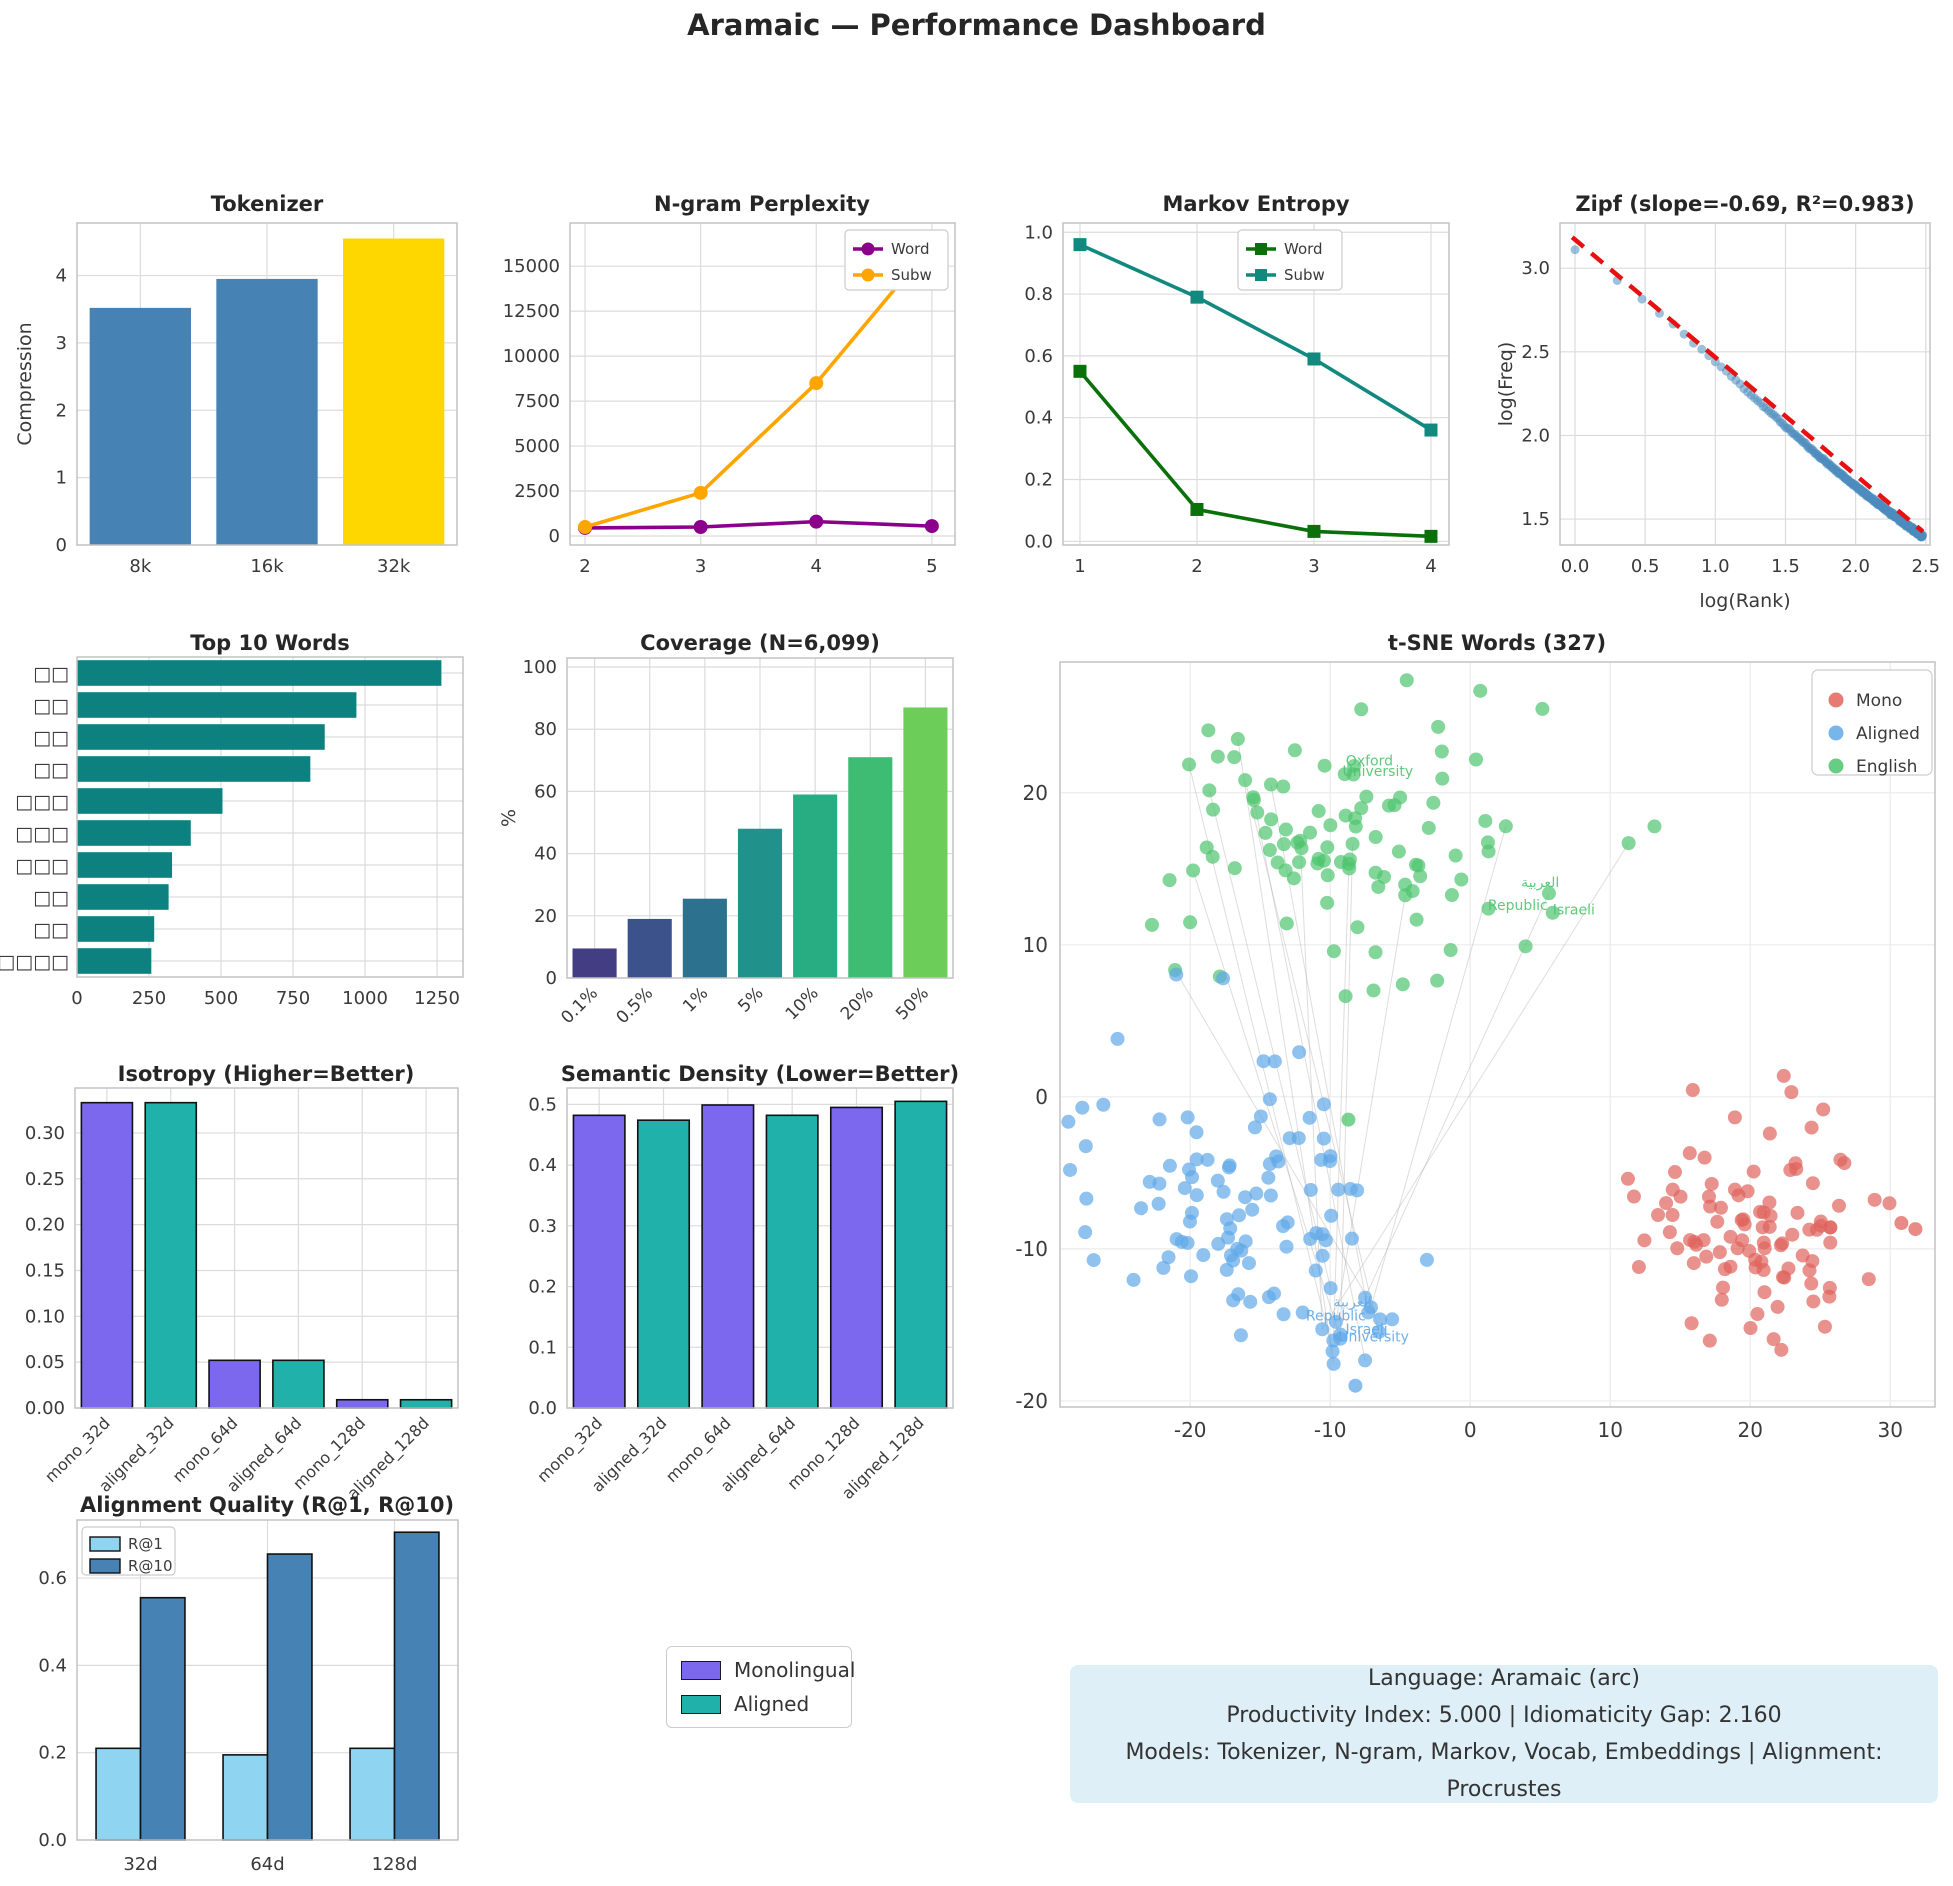  I want to click on svg-text: Isotropy (Higher=Better), so click(266, 1074).